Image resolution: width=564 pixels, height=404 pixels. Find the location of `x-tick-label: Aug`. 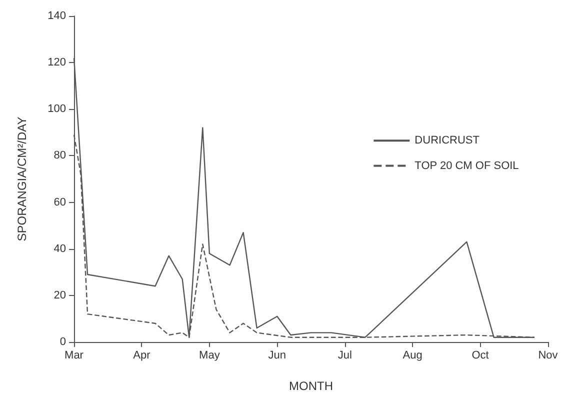

x-tick-label: Aug is located at coordinates (412, 356).